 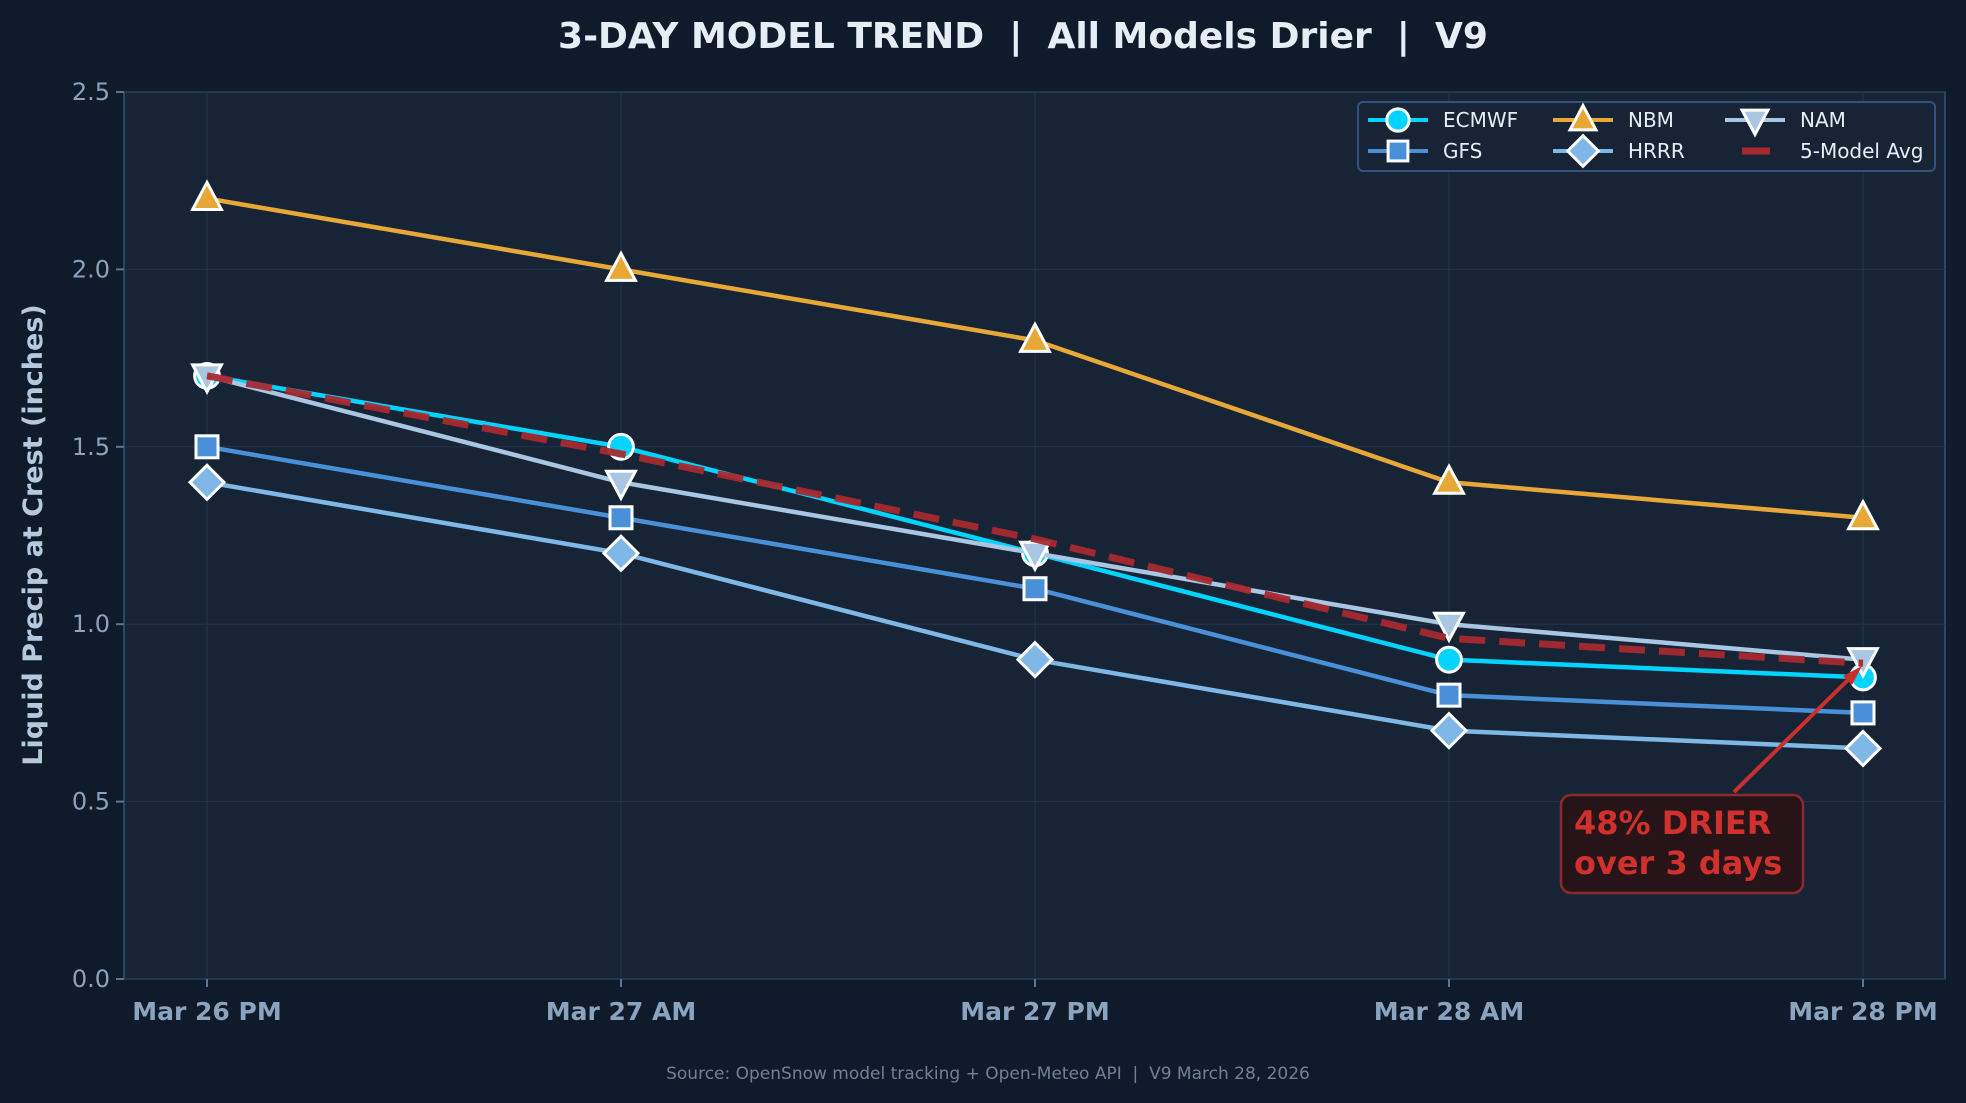 What do you see at coordinates (91, 92) in the screenshot?
I see `y-tick-label: 2.5` at bounding box center [91, 92].